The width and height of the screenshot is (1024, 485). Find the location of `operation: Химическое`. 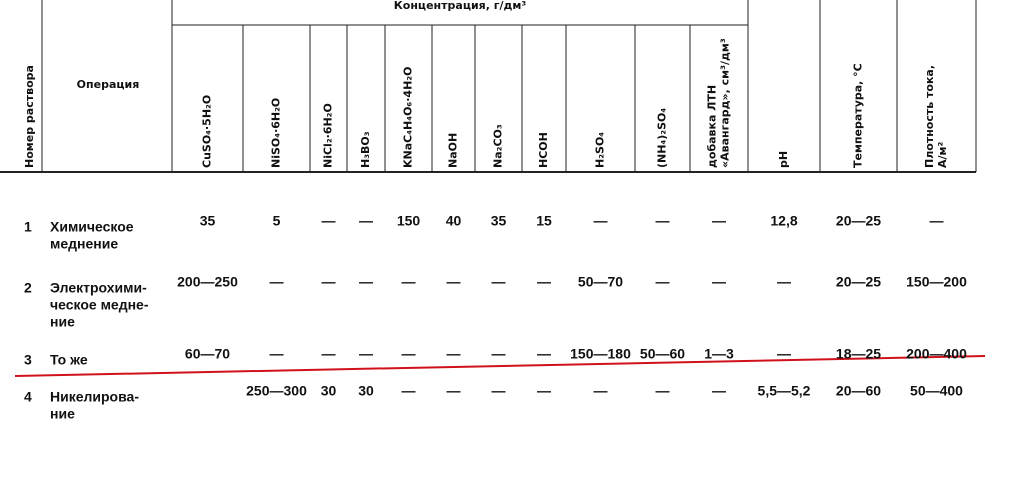

operation: Химическое is located at coordinates (92, 227).